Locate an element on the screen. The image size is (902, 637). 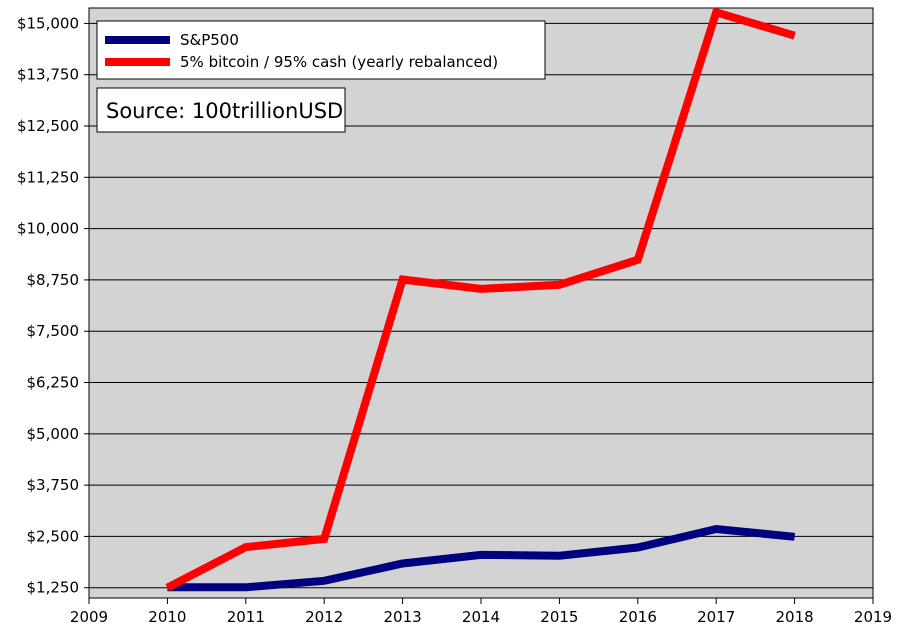
source-box-frame is located at coordinates (221, 110).